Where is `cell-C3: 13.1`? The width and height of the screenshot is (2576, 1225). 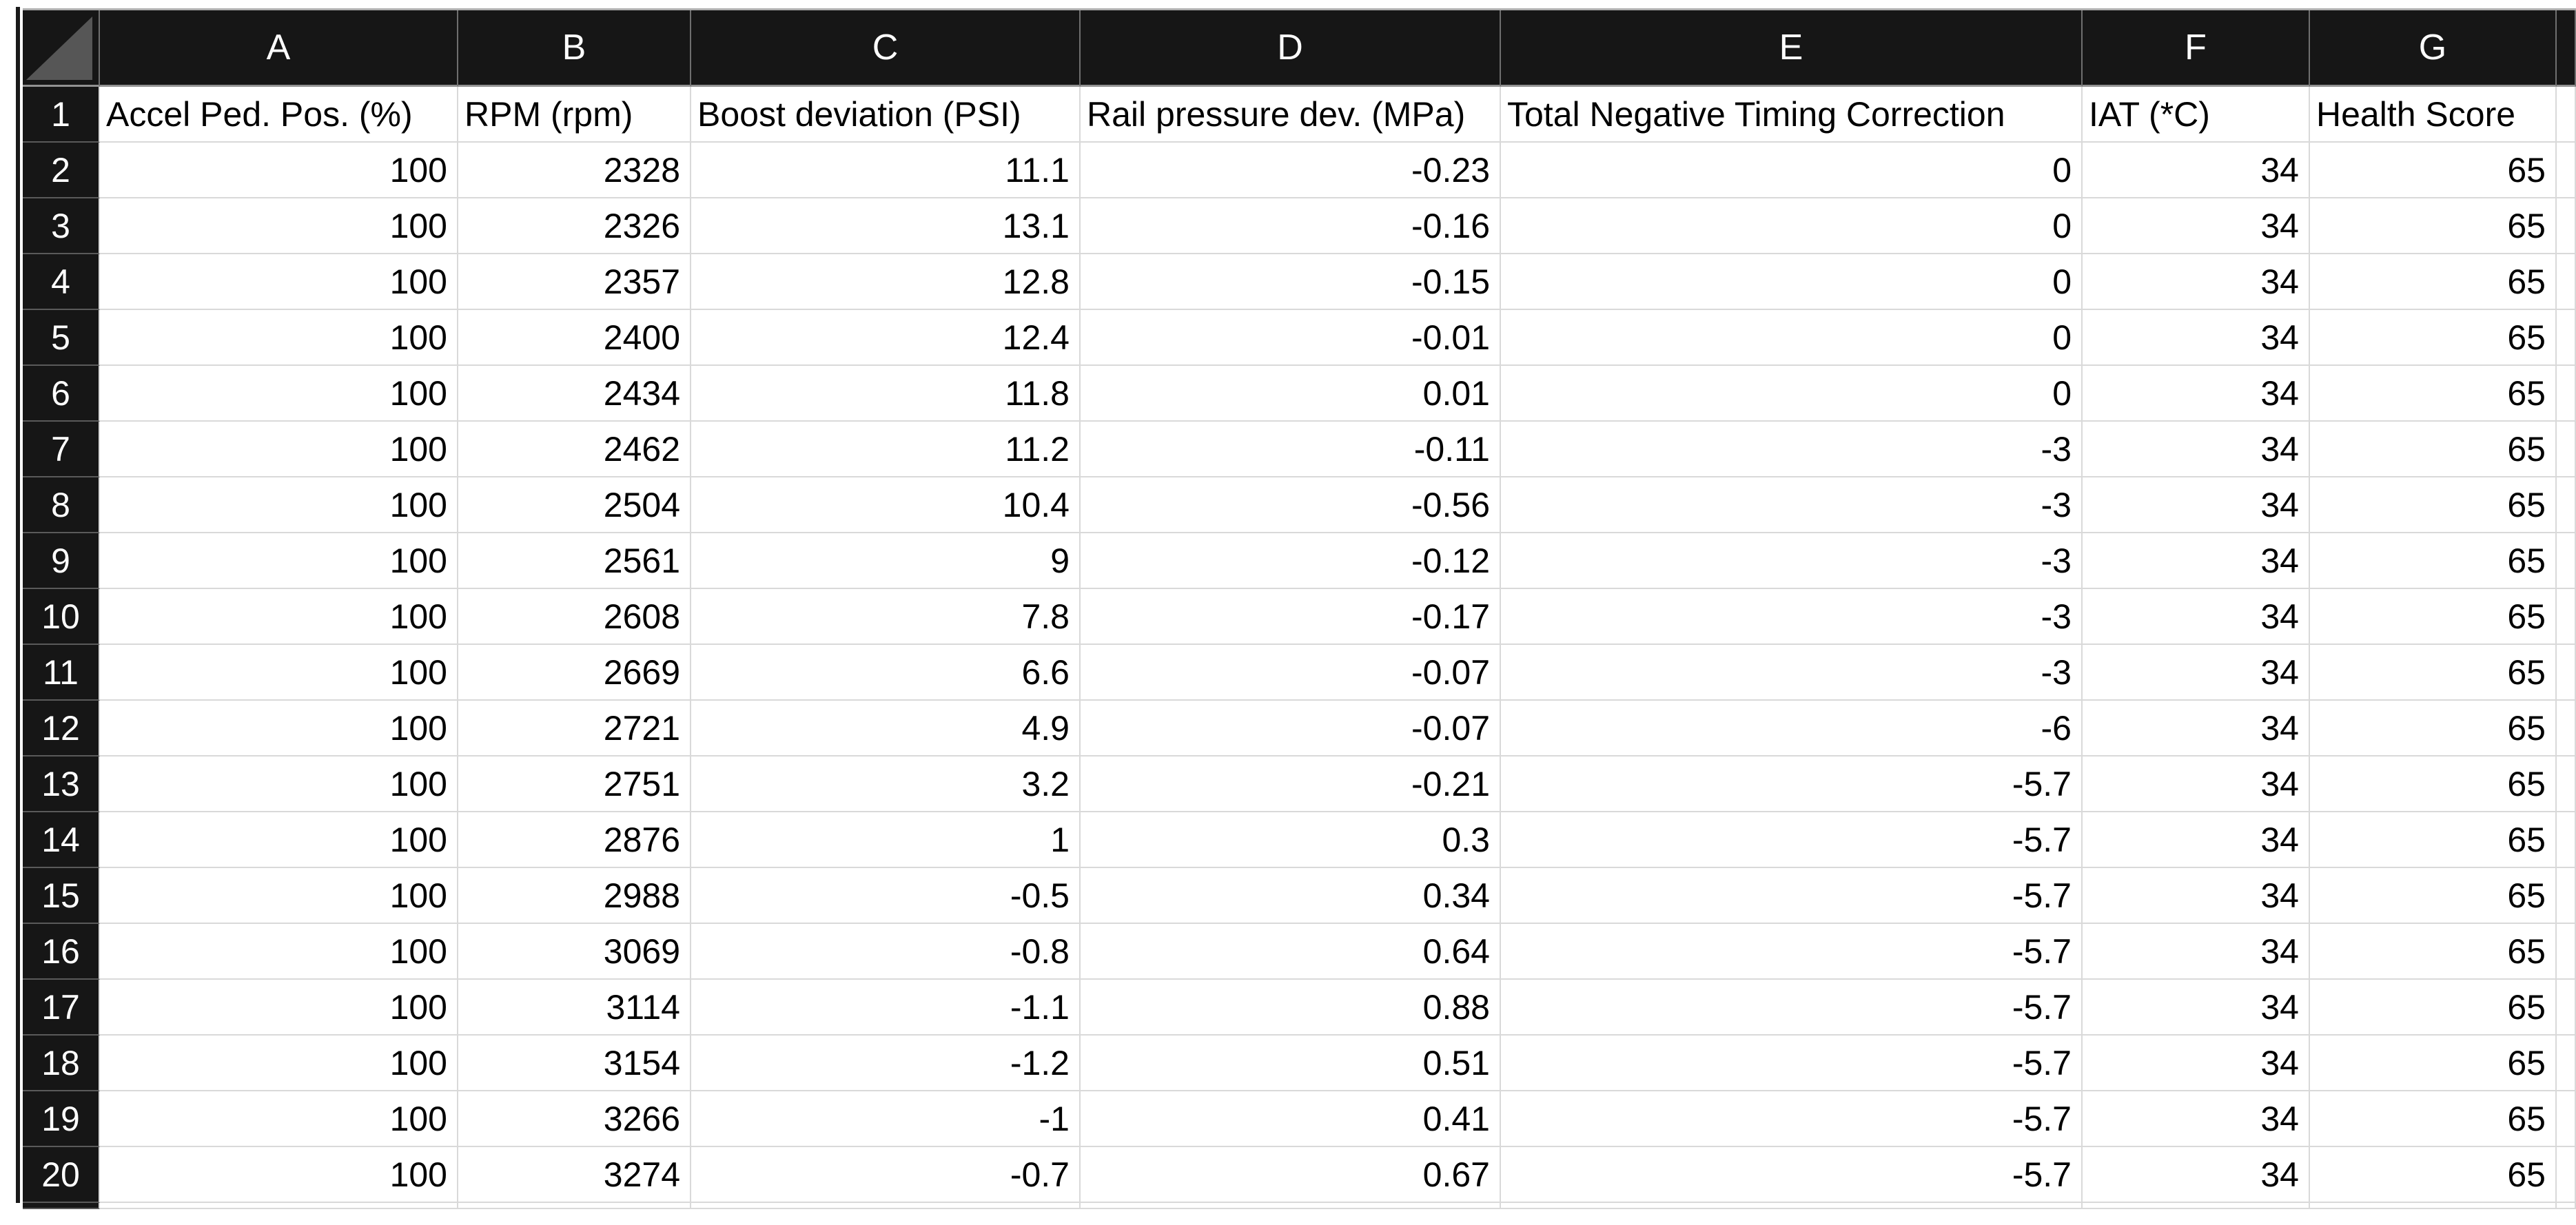 cell-C3: 13.1 is located at coordinates (886, 226).